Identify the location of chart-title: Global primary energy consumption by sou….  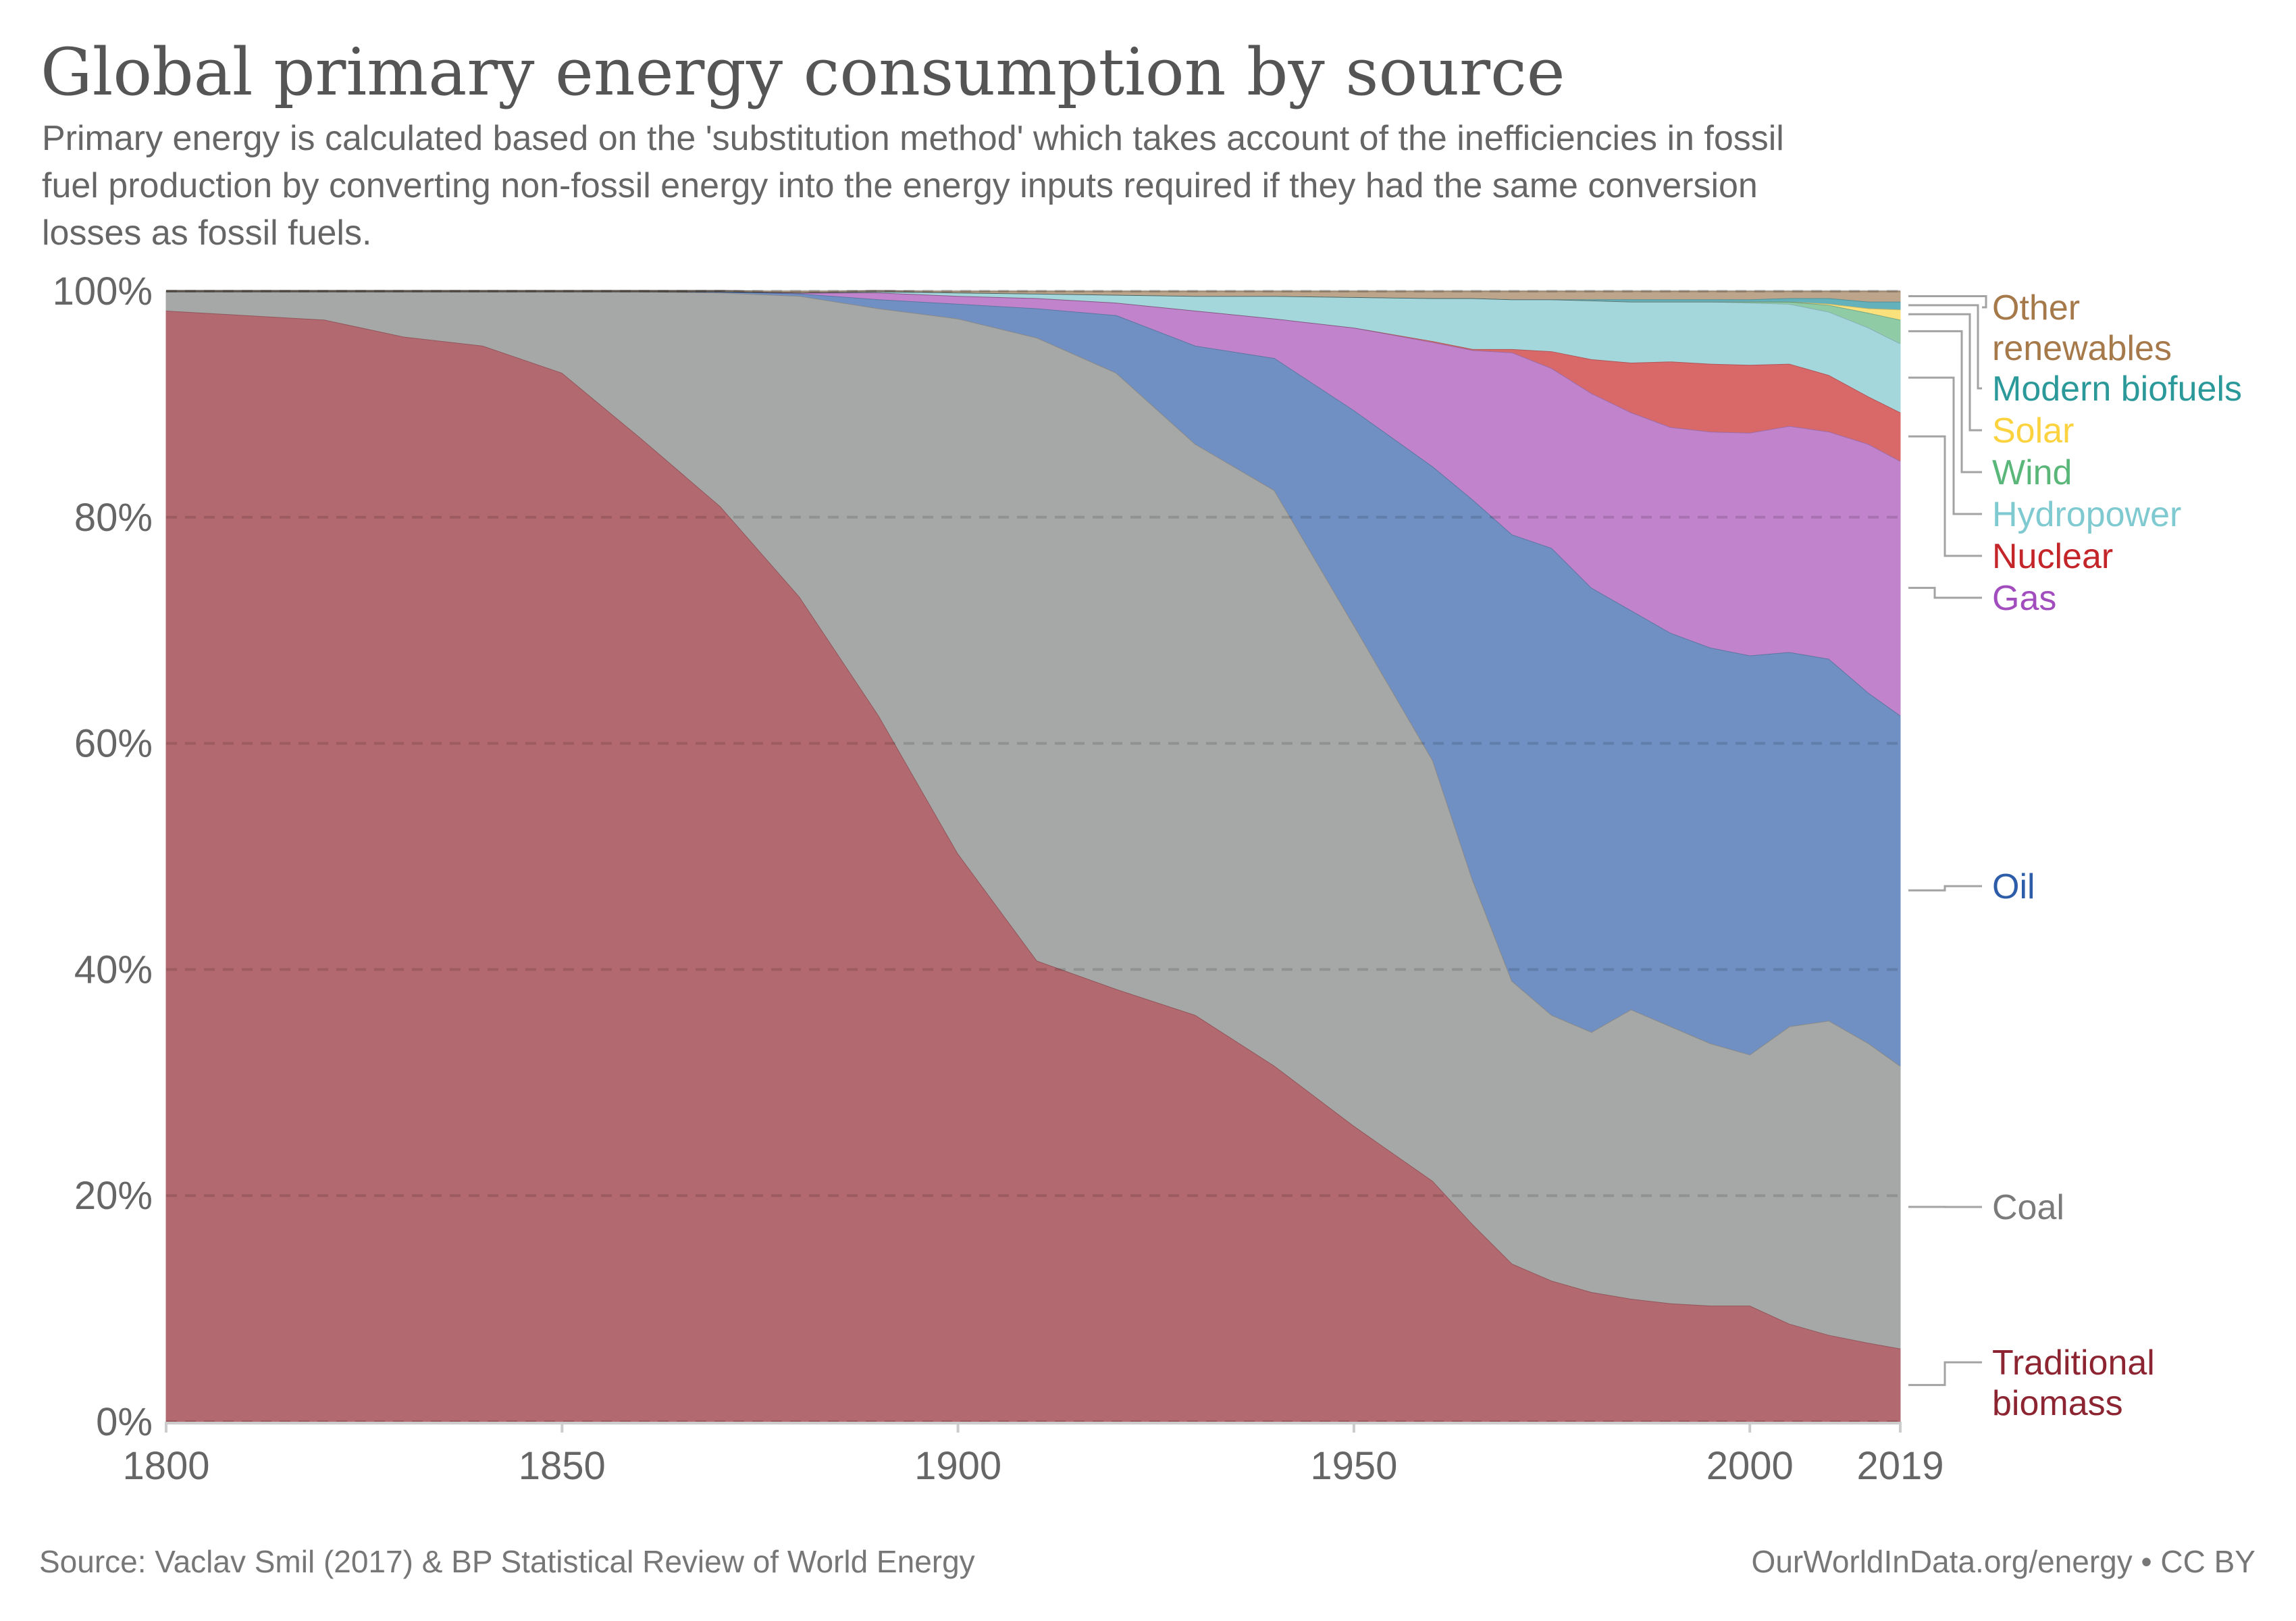
(803, 72).